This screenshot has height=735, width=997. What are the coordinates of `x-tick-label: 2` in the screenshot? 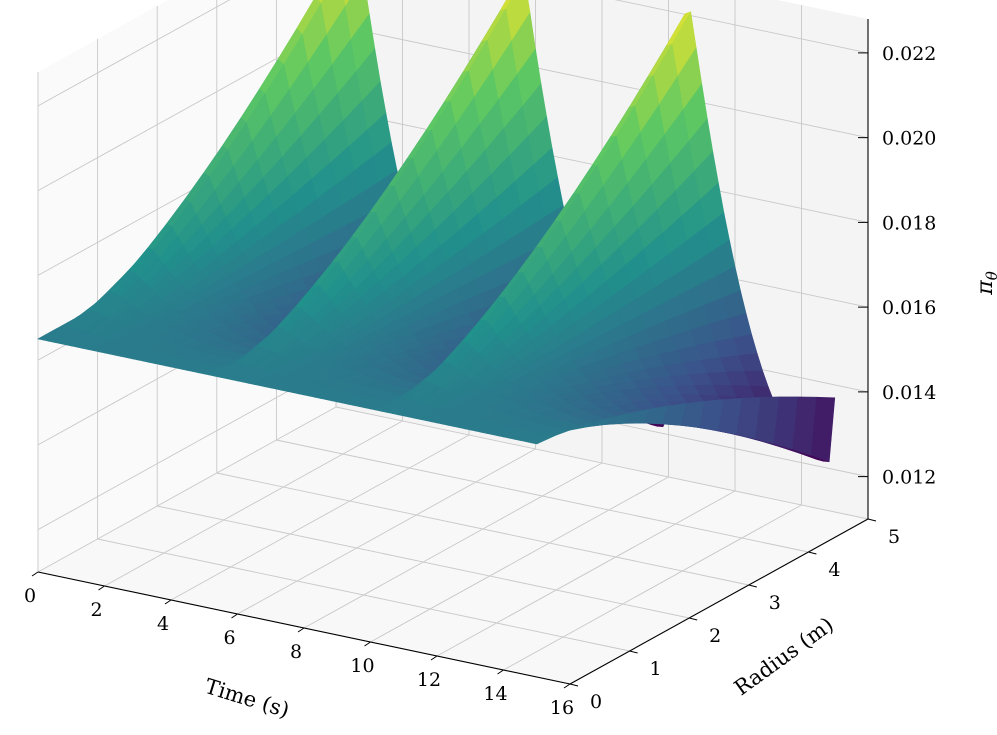 It's located at (96, 610).